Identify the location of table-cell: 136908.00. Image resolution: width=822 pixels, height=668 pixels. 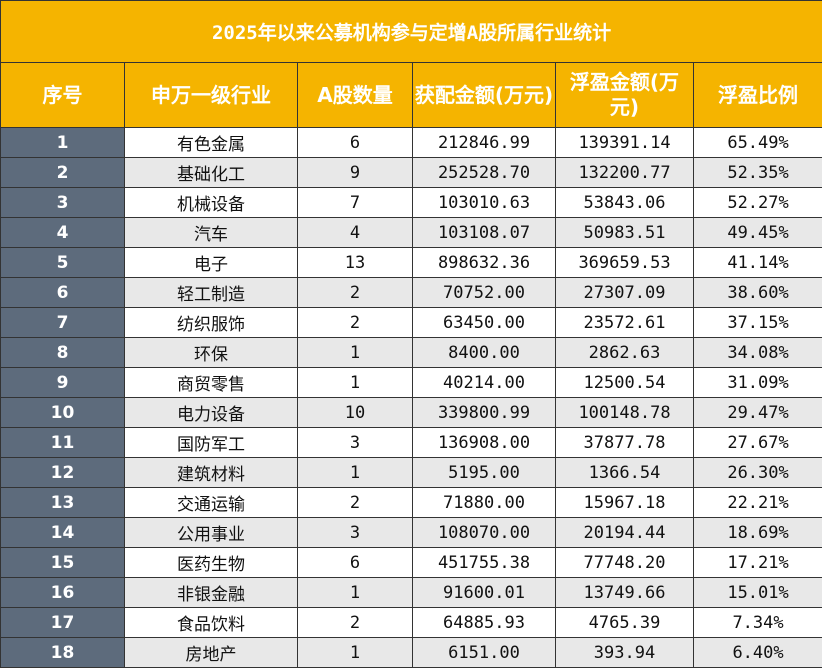
(484, 442).